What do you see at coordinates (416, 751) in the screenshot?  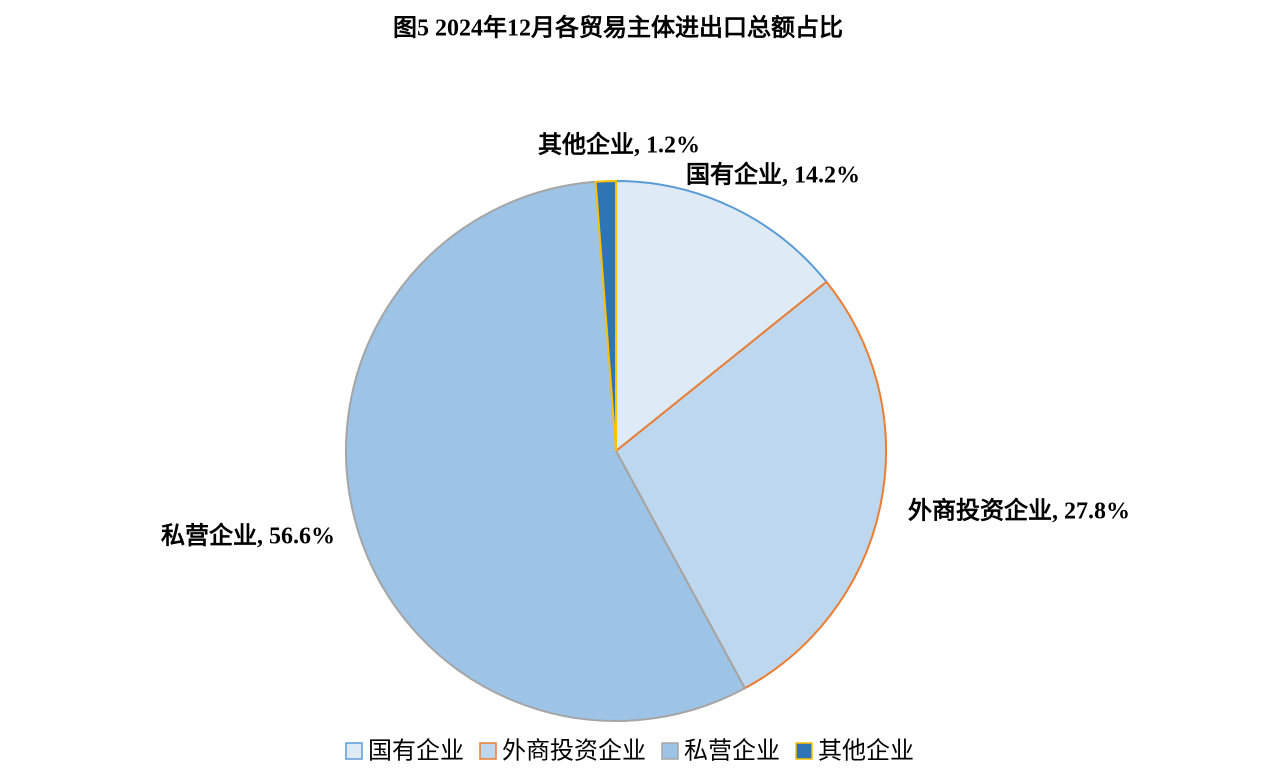 I see `legend-label: 国有企业` at bounding box center [416, 751].